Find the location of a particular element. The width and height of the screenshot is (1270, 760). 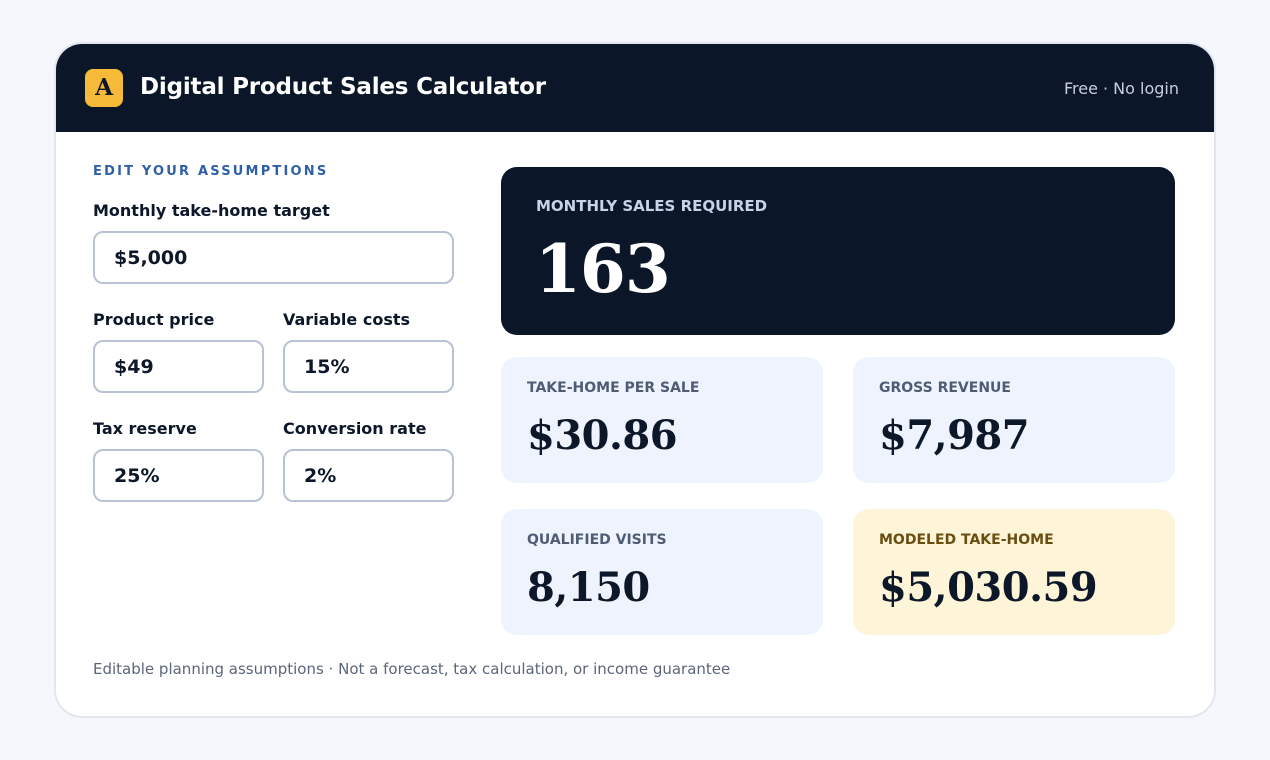

qualified-visits-label: QUALIFIED VISITS is located at coordinates (597, 540).